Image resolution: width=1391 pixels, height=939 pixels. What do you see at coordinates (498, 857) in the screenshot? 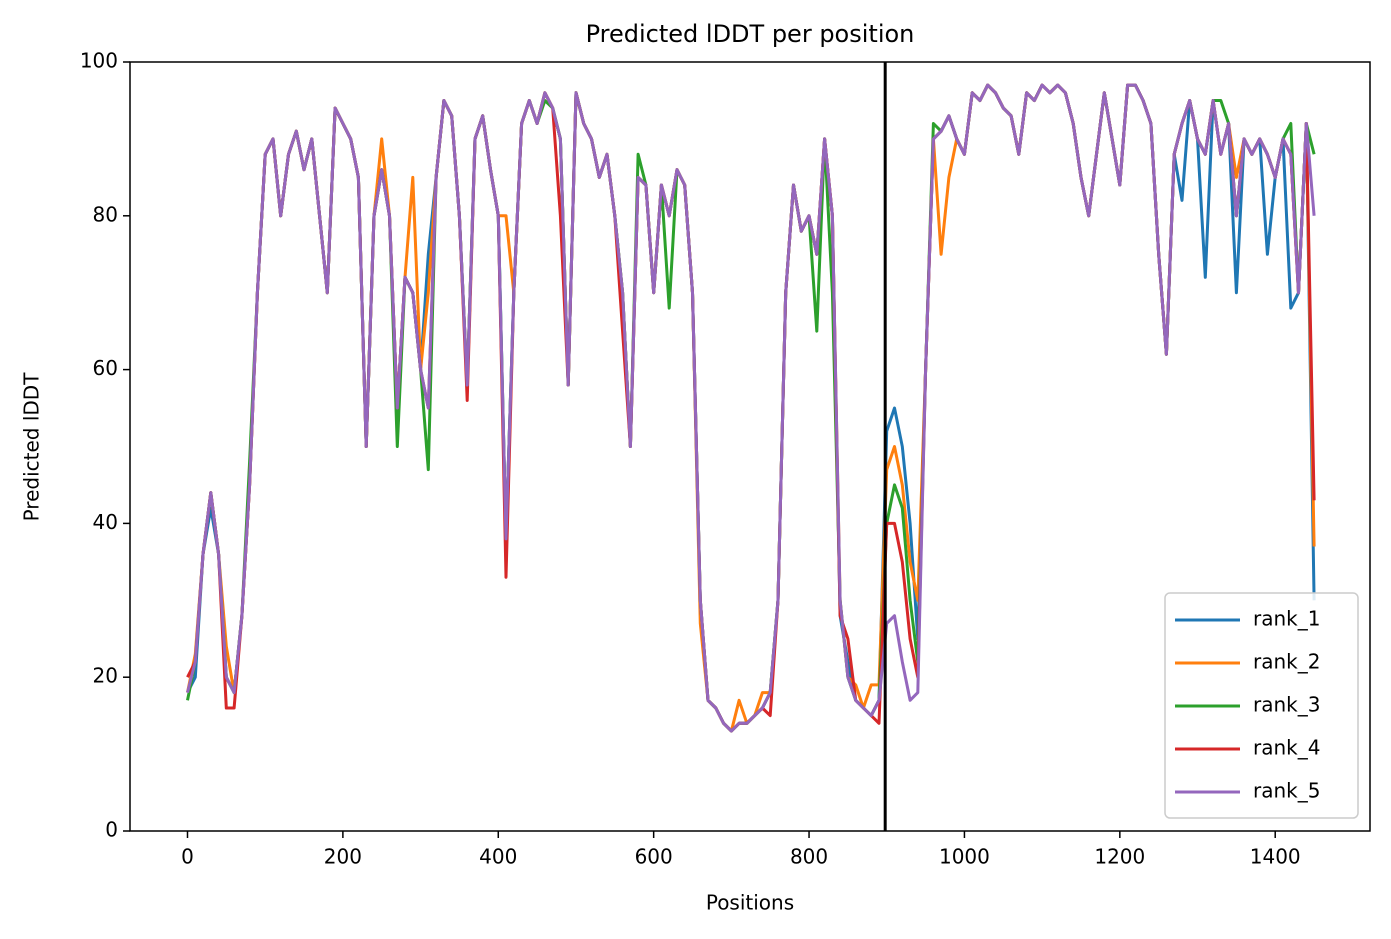
I see `x-tick-label: 400` at bounding box center [498, 857].